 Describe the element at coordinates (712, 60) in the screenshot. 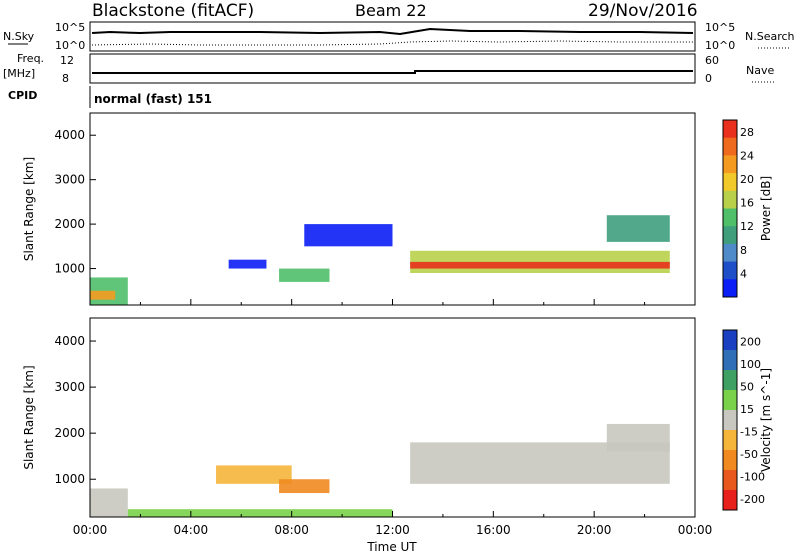

I see `nave-tick-60: 60` at that location.